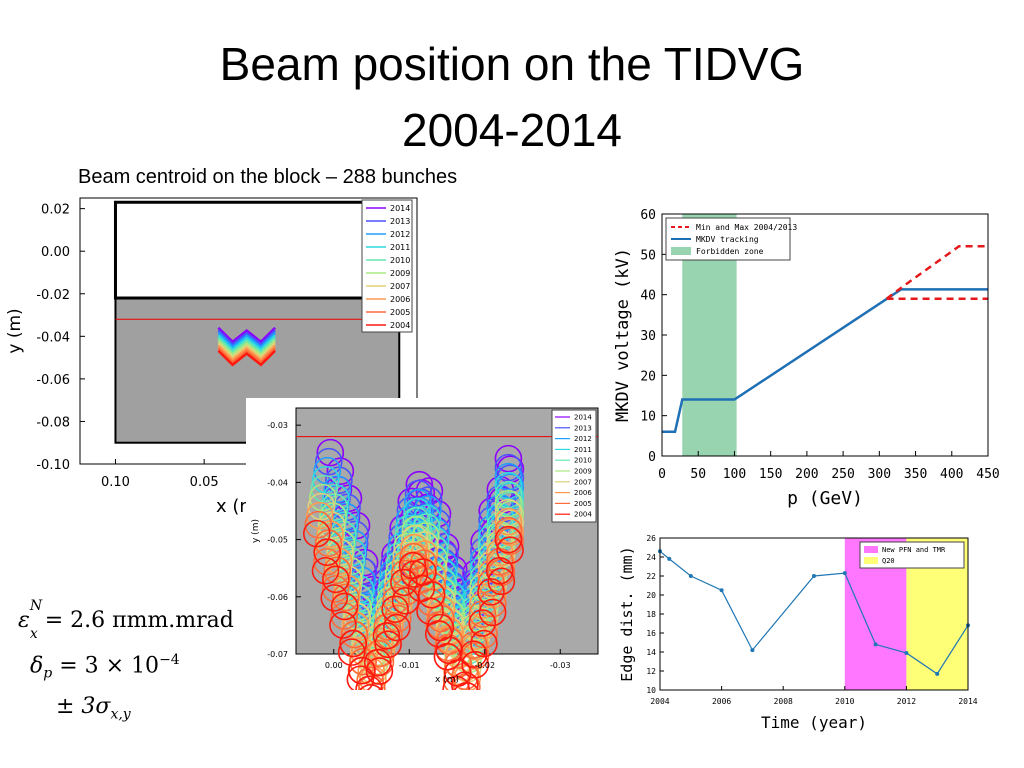 This screenshot has width=1024, height=768. I want to click on y-tick-label: 0.02, so click(55, 210).